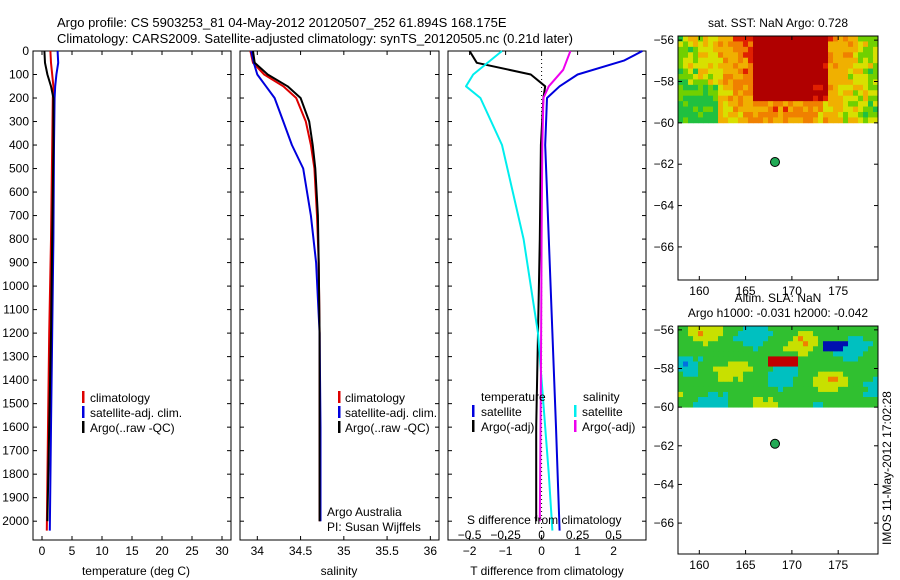 This screenshot has width=900, height=580. What do you see at coordinates (83, 397) in the screenshot?
I see `legend-swatch-red` at bounding box center [83, 397].